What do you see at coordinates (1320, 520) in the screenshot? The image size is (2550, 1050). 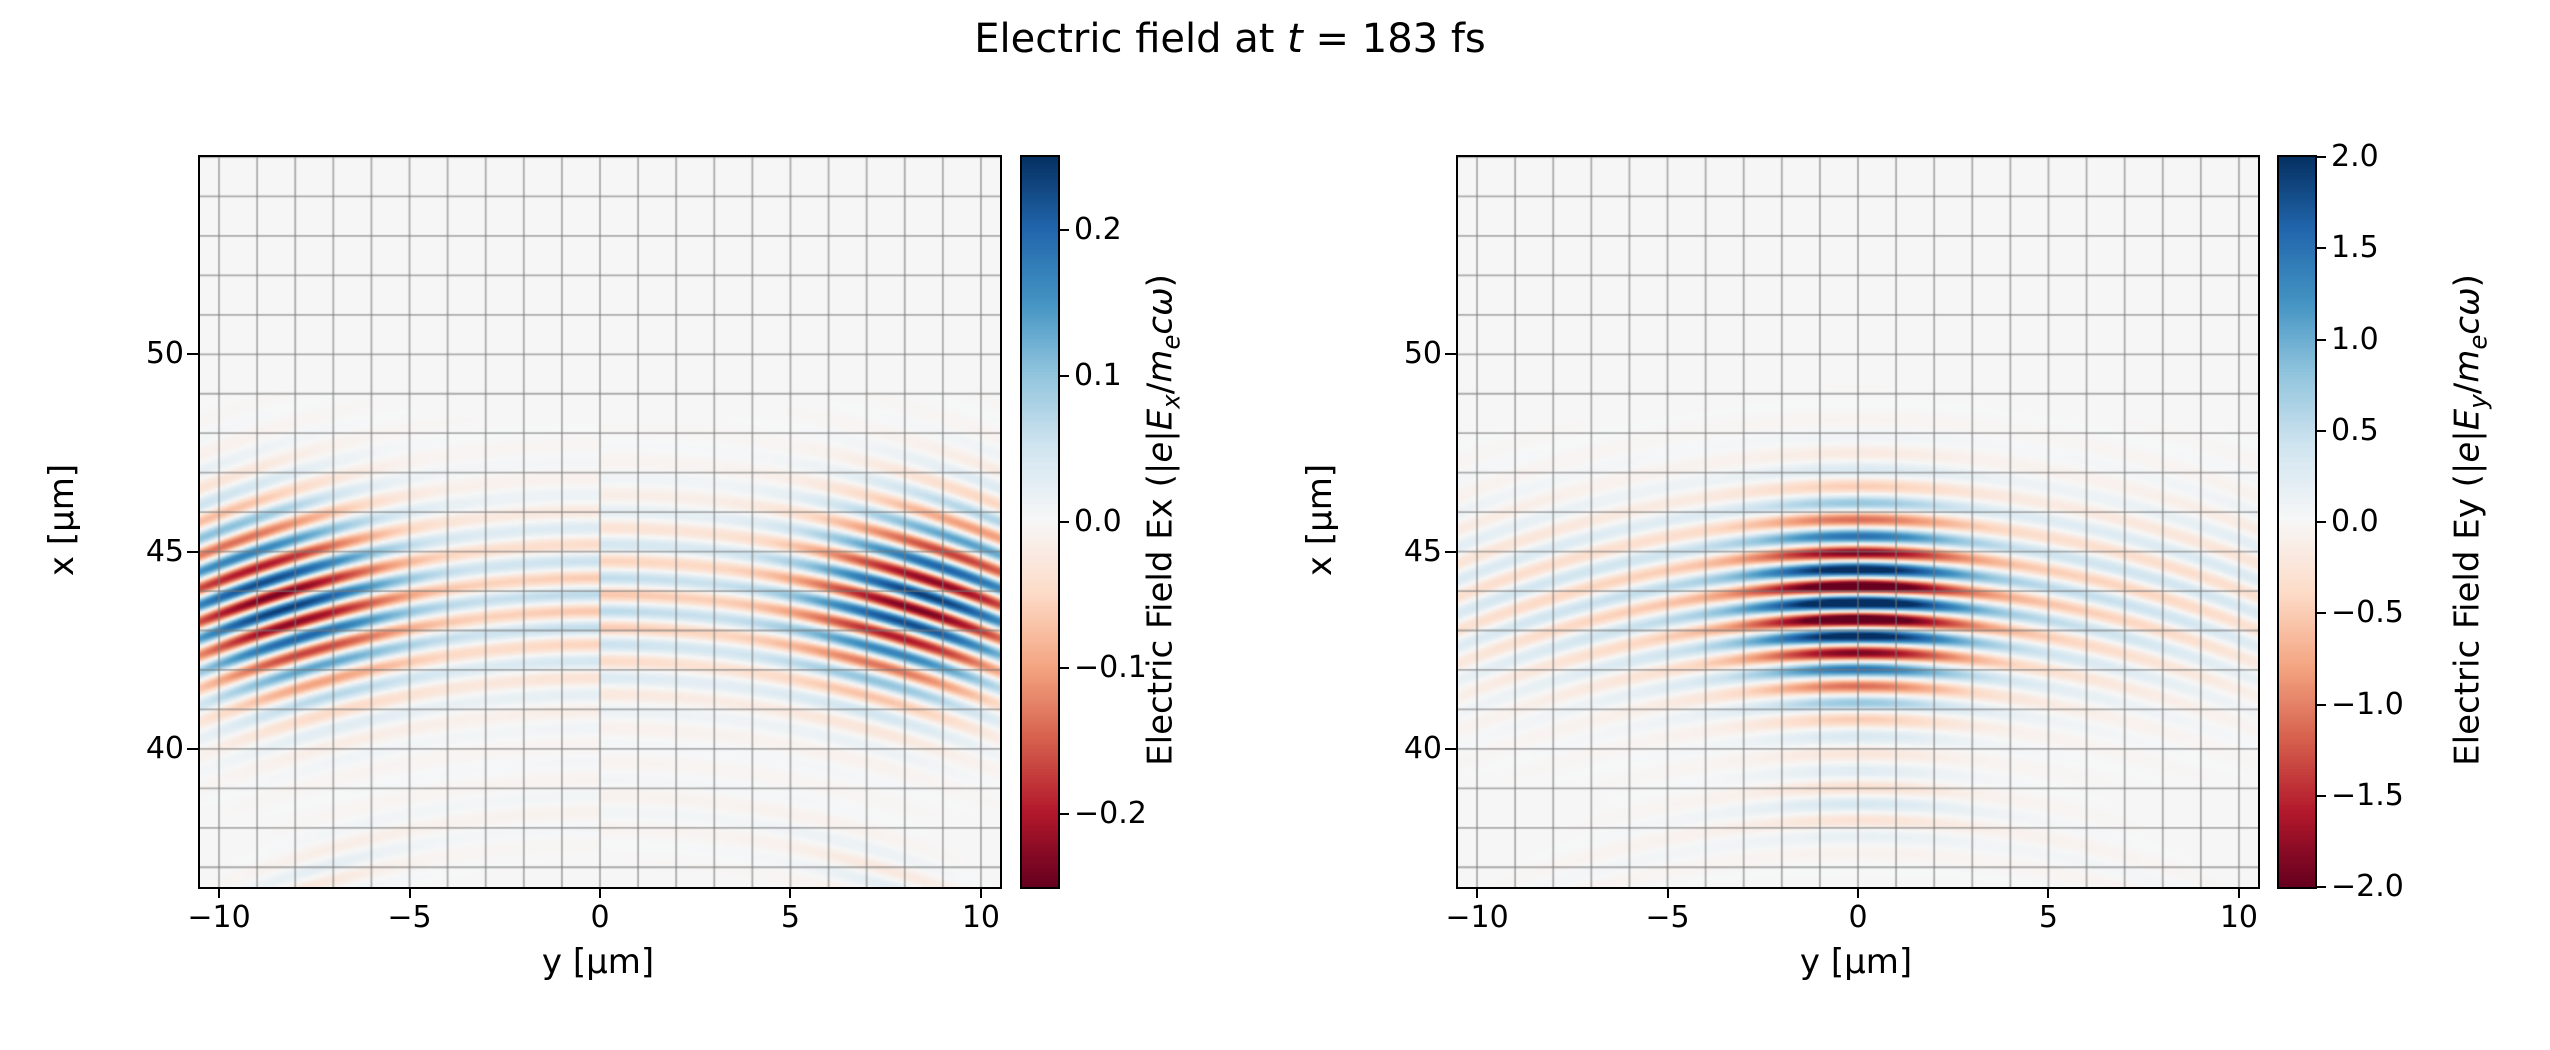 I see `ey-yaxis-label: x [μm]` at bounding box center [1320, 520].